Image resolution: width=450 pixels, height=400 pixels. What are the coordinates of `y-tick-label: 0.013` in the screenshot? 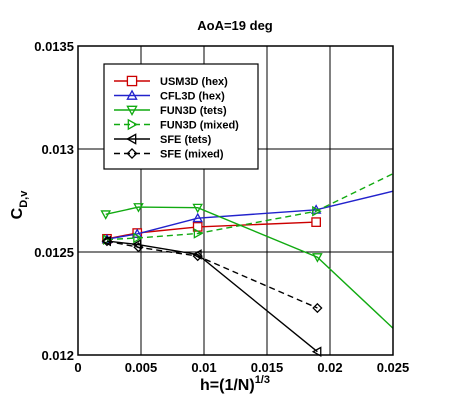 It's located at (57, 149).